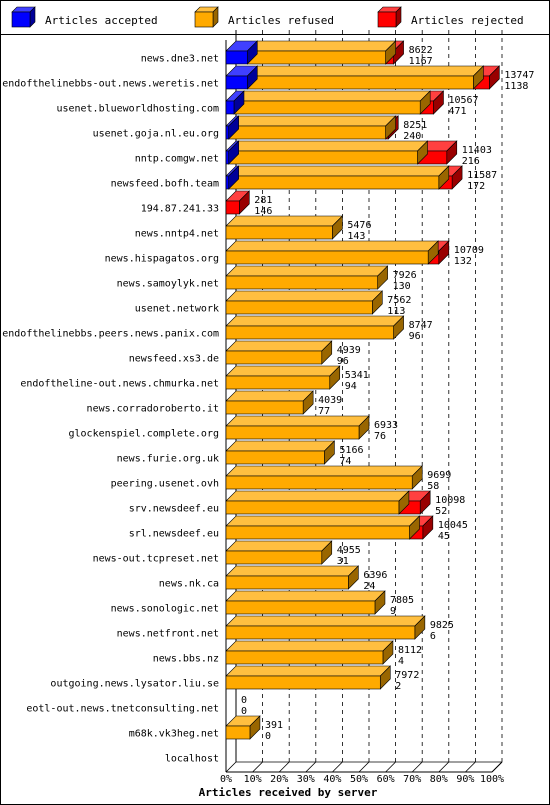 This screenshot has height=805, width=550. I want to click on value-label-received: 4955, so click(349, 550).